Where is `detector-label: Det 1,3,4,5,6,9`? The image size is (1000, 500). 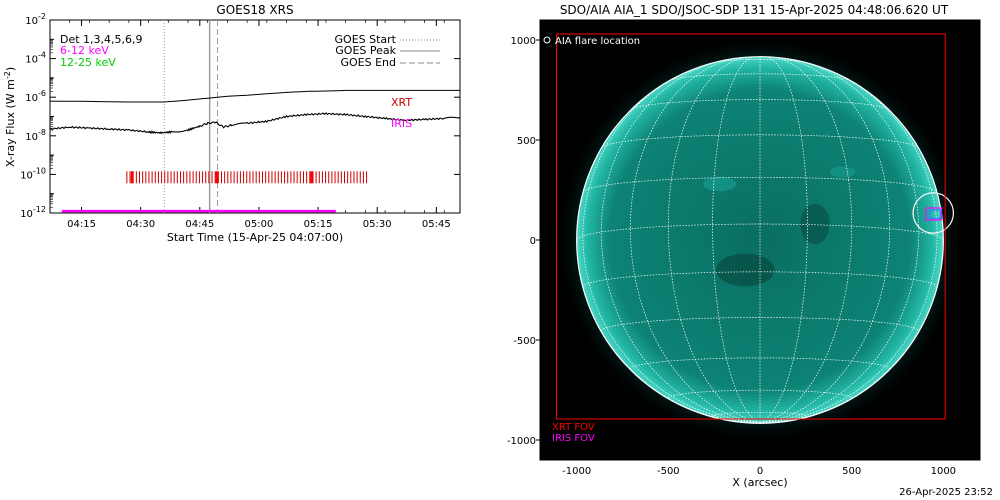
detector-label: Det 1,3,4,5,6,9 is located at coordinates (101, 39).